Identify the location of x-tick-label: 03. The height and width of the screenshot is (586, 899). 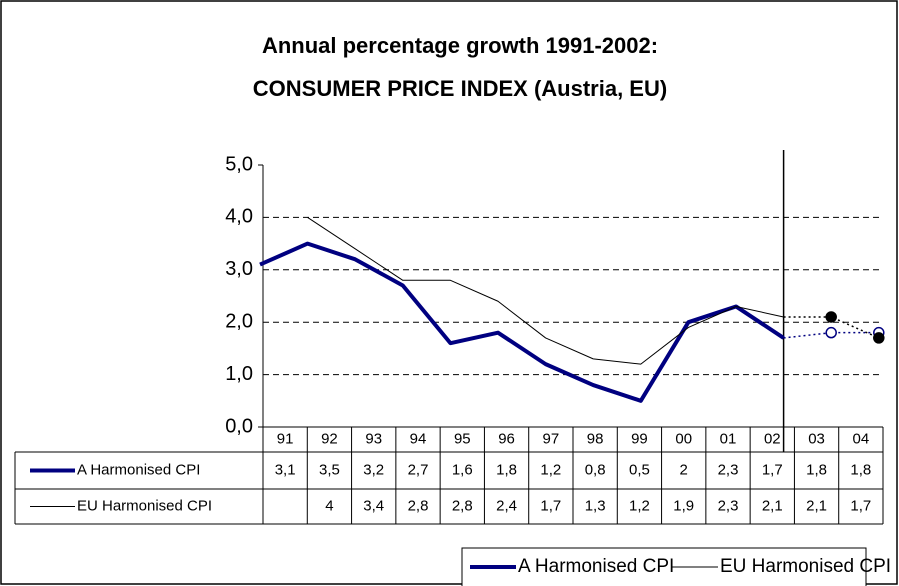
(816, 438).